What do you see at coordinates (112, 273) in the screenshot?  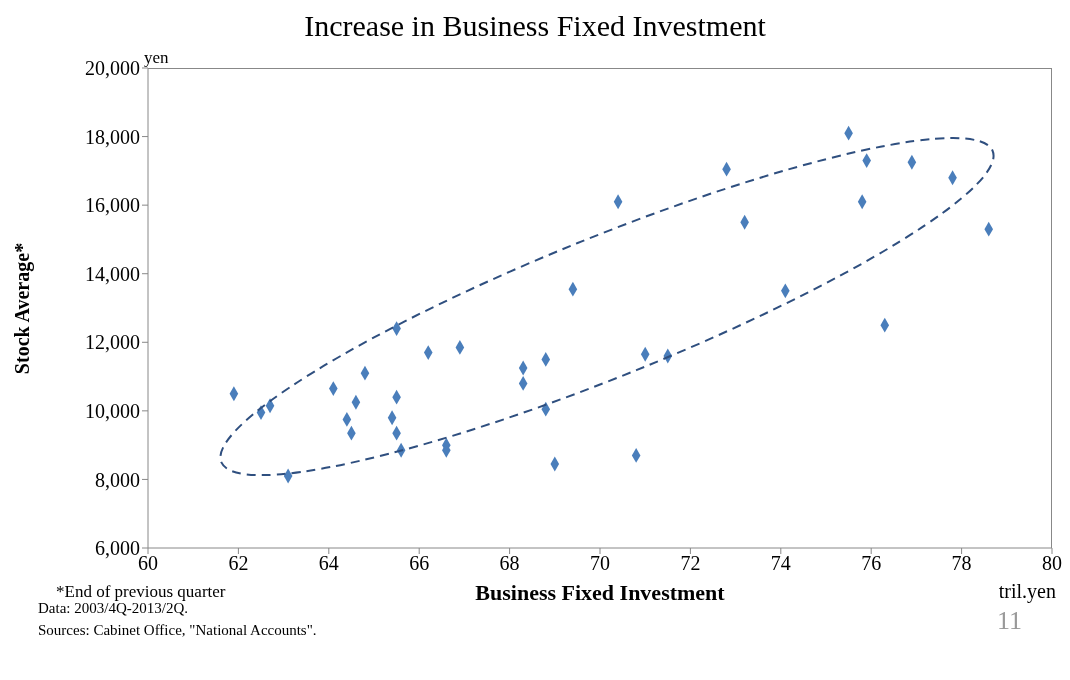 I see `y-tick-label: 14,000` at bounding box center [112, 273].